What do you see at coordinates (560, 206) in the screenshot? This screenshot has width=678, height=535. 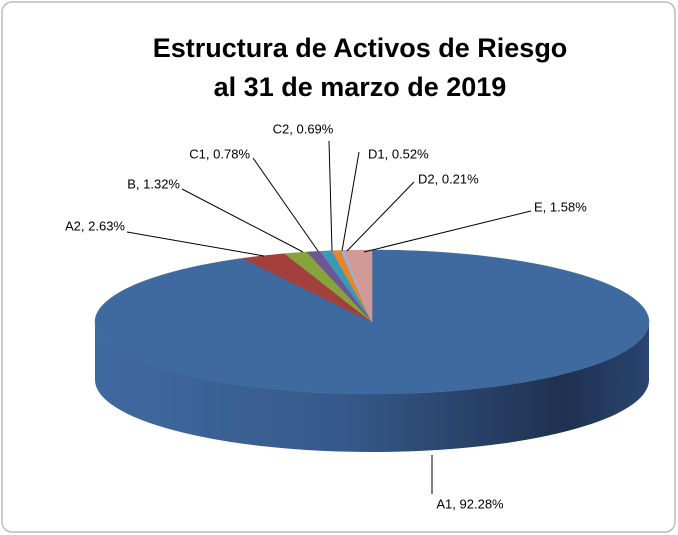 I see `data-label: E, 1.58%` at bounding box center [560, 206].